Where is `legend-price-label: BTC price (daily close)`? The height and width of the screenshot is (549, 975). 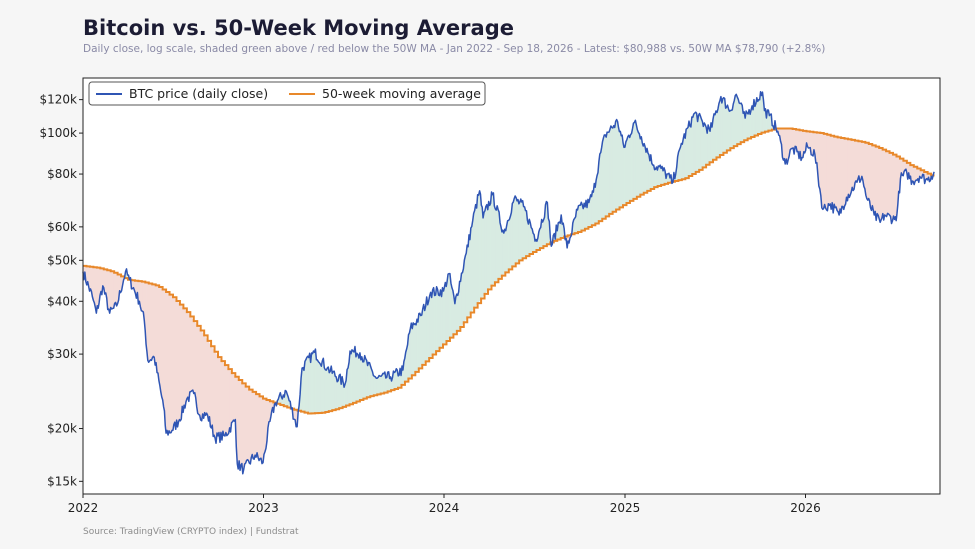 legend-price-label: BTC price (daily close) is located at coordinates (198, 93).